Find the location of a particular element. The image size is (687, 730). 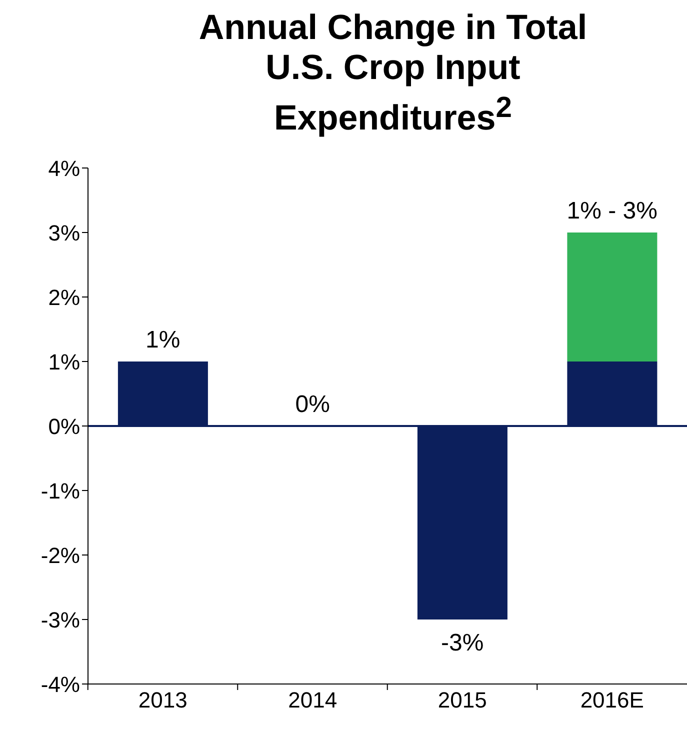

y-tick-label: 0% is located at coordinates (64, 426).